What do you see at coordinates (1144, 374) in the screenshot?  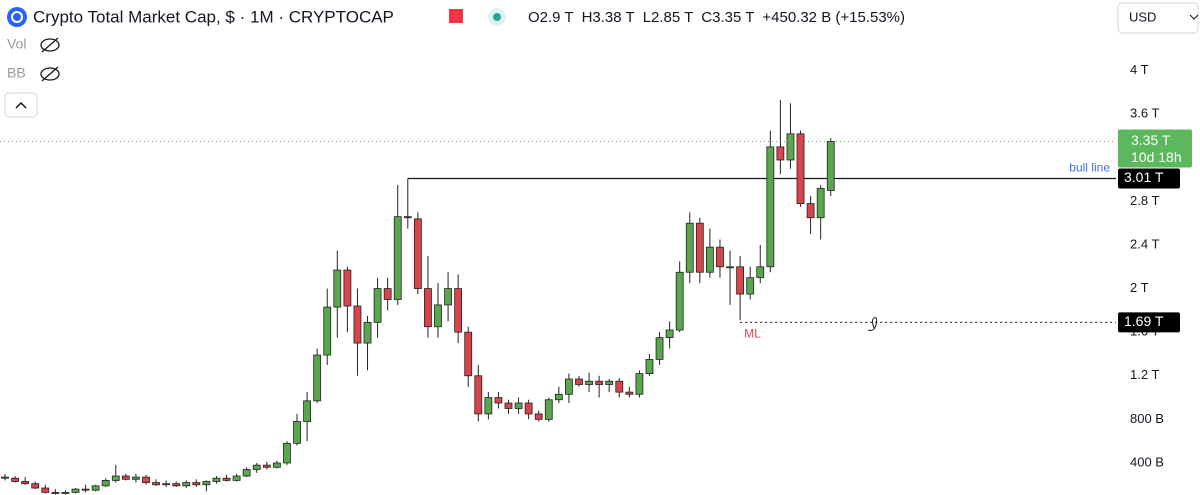 I see `y-tick-label: 1.2 T` at bounding box center [1144, 374].